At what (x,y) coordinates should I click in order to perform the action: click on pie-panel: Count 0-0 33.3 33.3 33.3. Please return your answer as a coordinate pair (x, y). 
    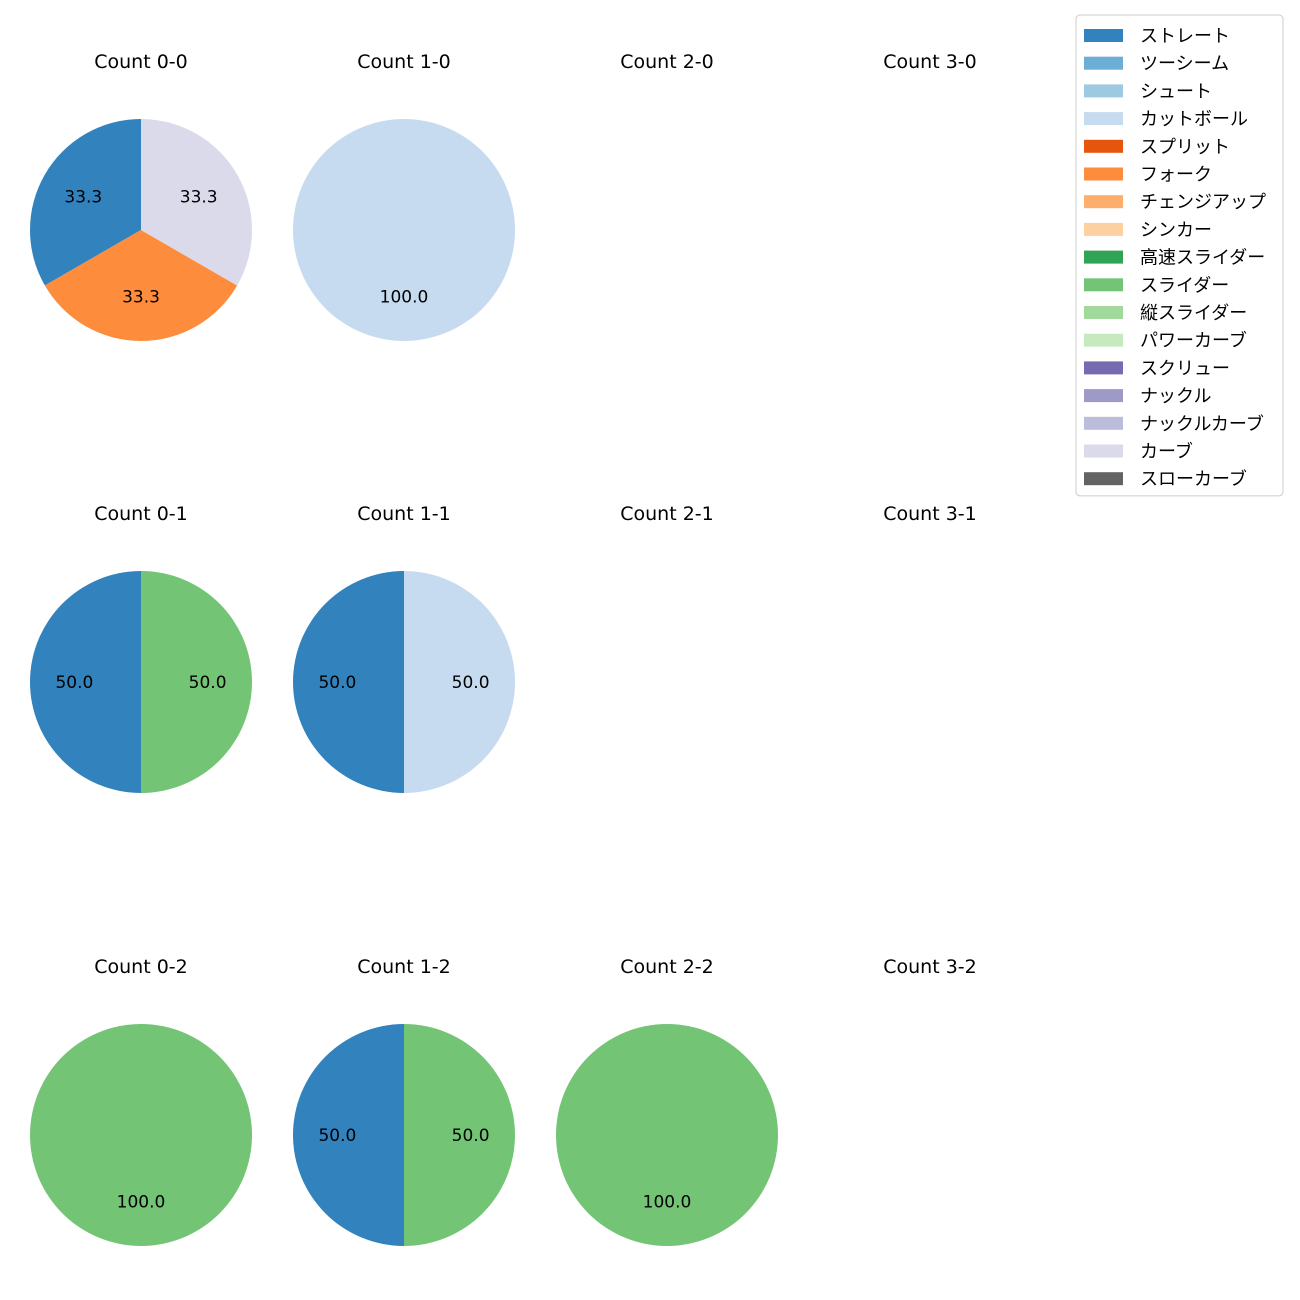
    Looking at the image, I should click on (141, 196).